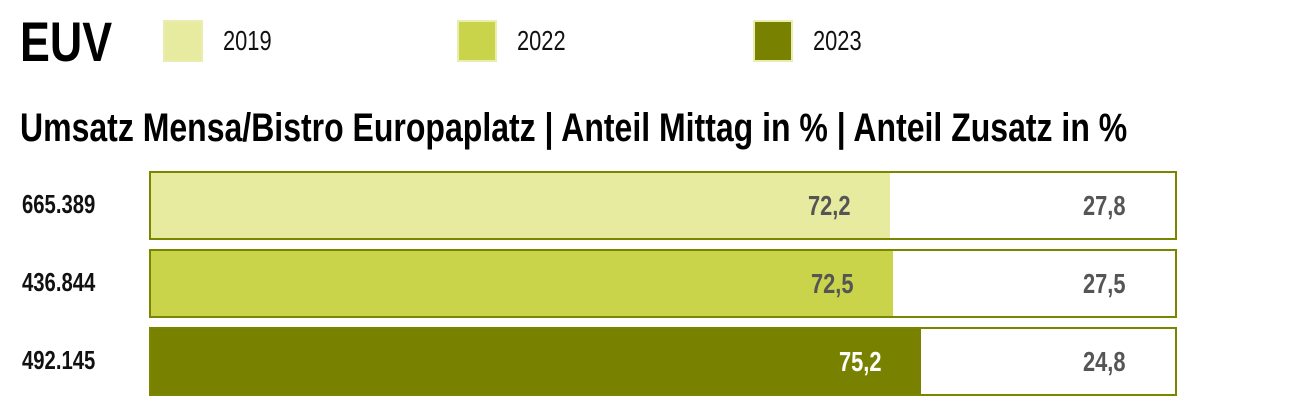 This screenshot has height=408, width=1300. Describe the element at coordinates (183, 41) in the screenshot. I see `legend-swatch-2019` at that location.